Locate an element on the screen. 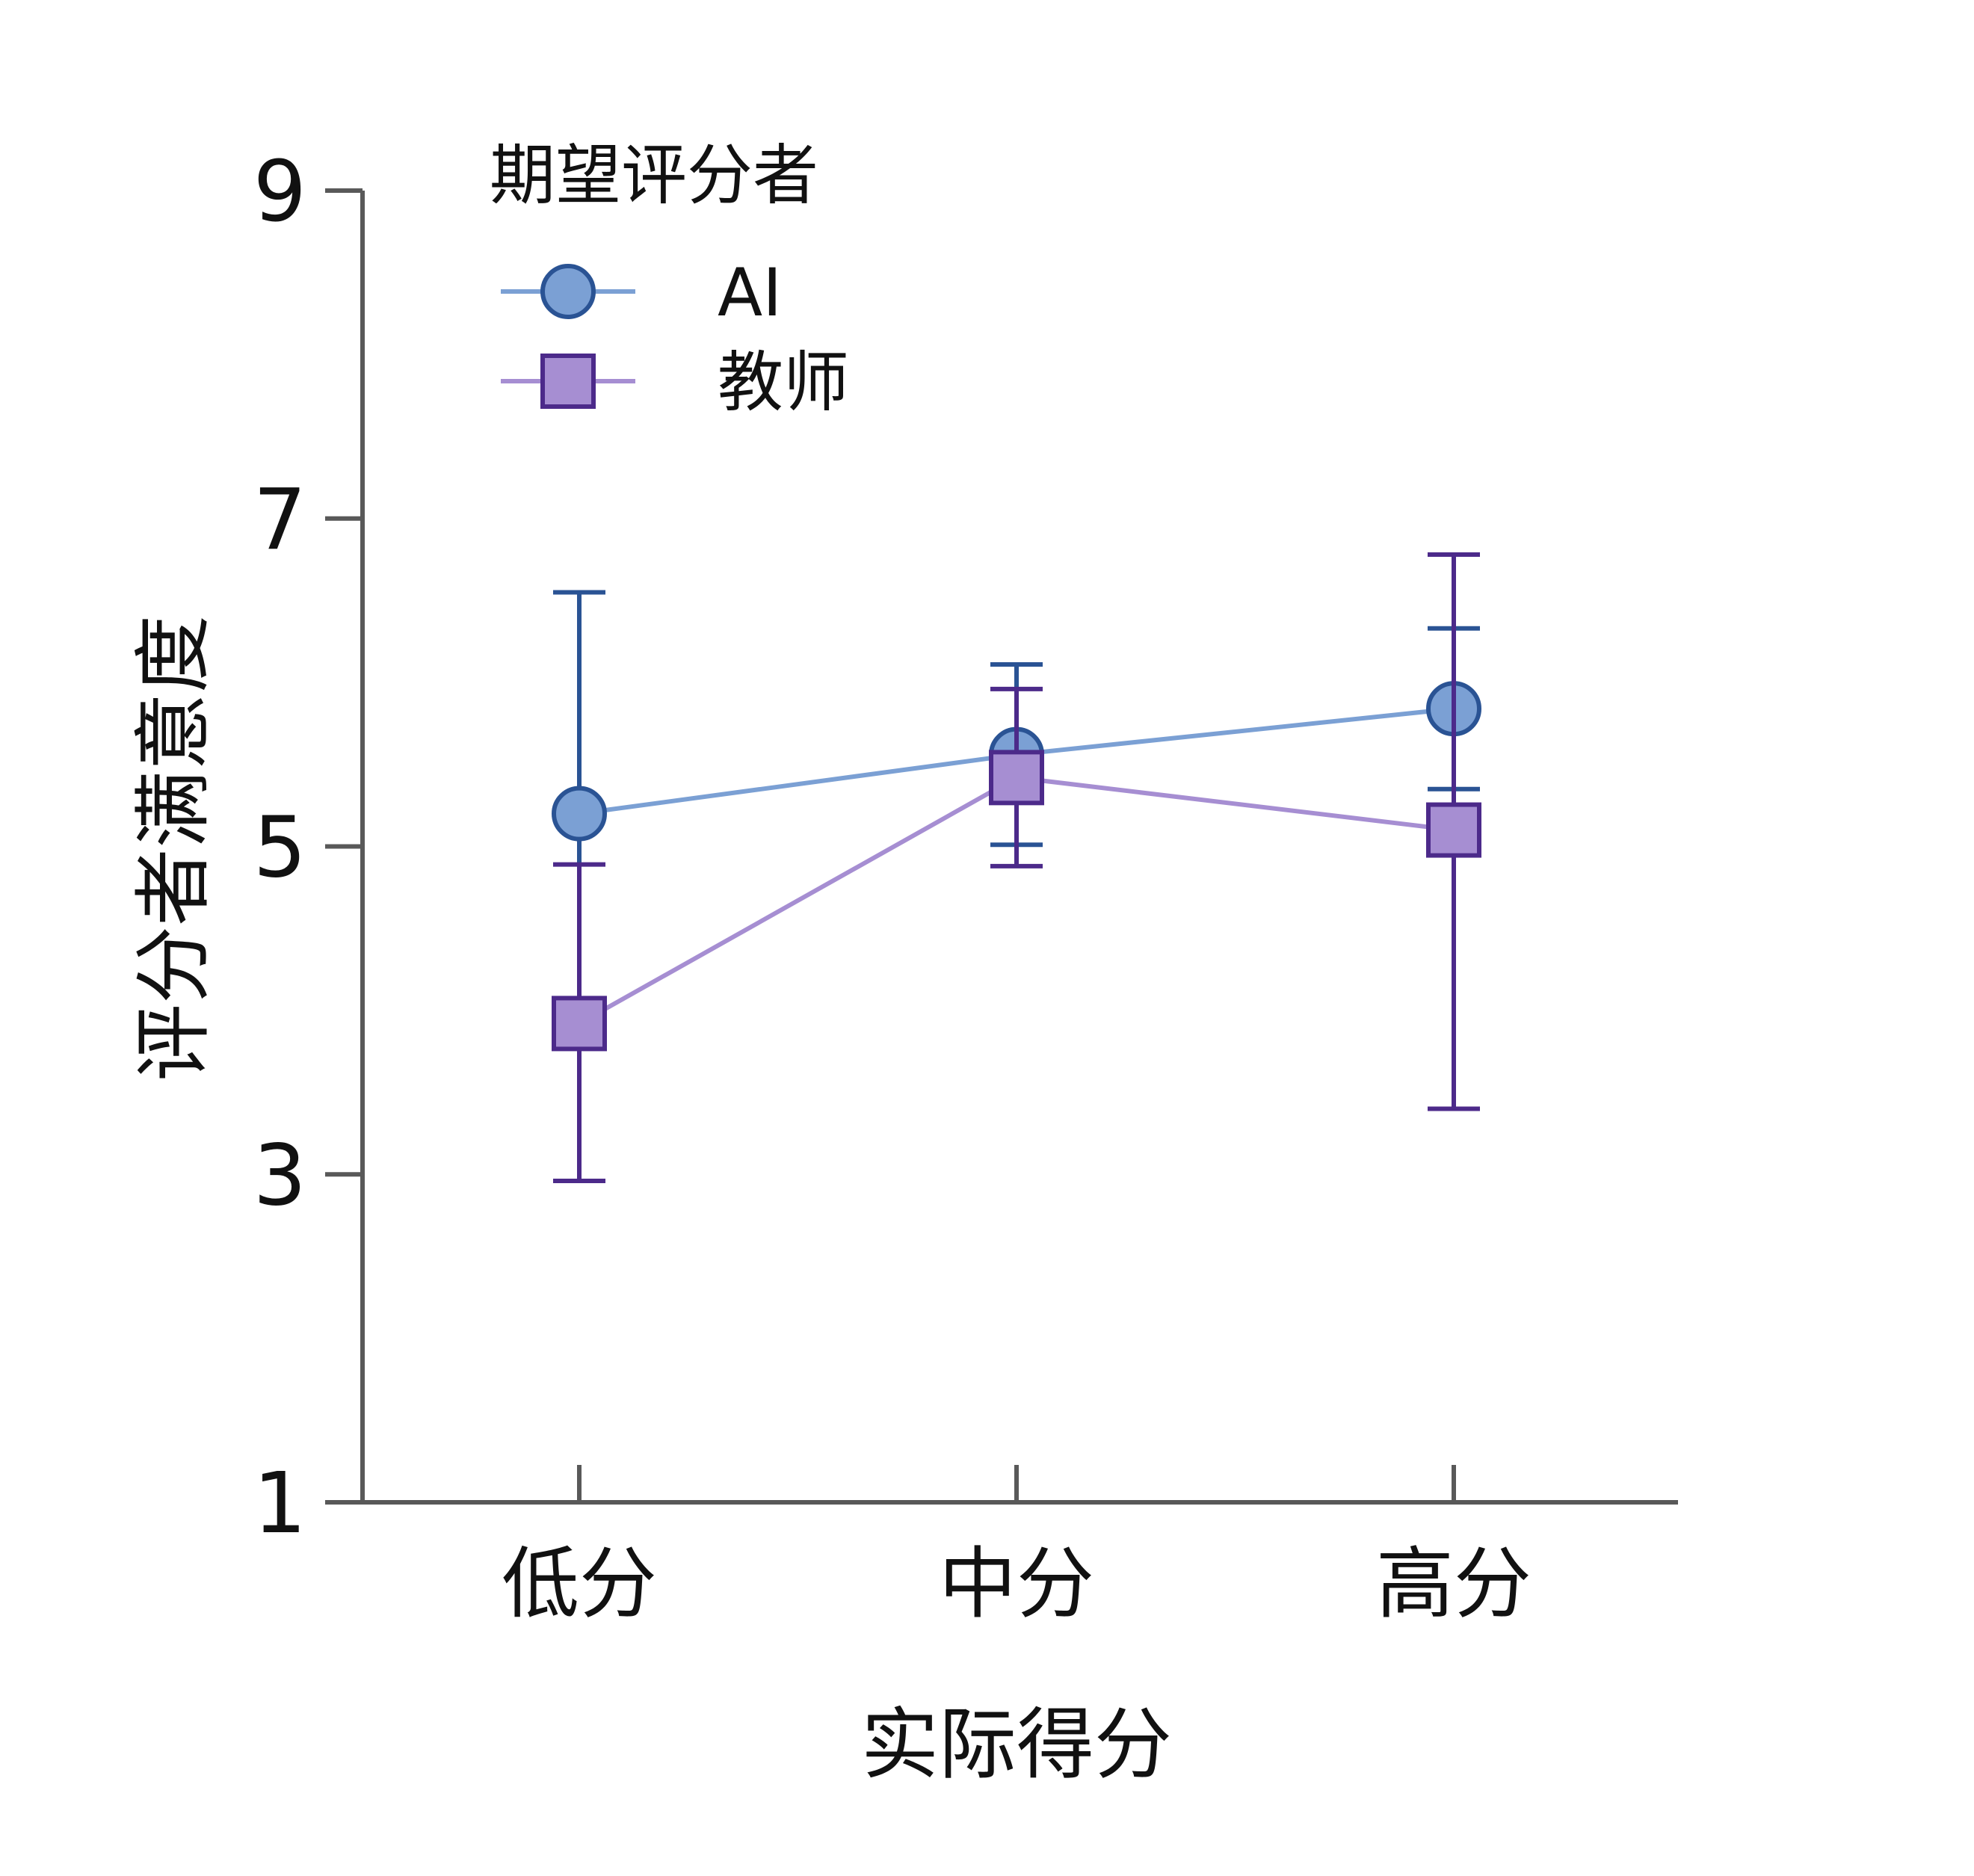 Image resolution: width=1974 pixels, height=1876 pixels. y-tick-label: 5 is located at coordinates (279, 848).